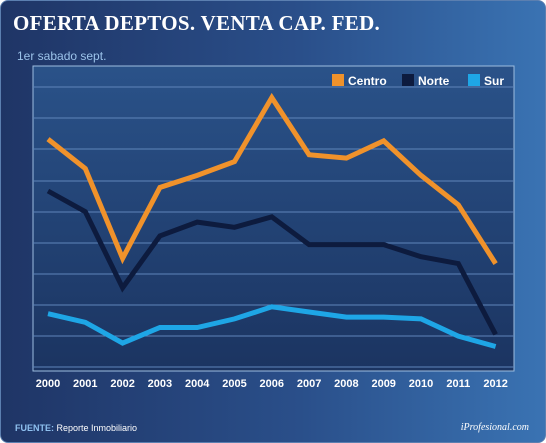 The image size is (546, 443). I want to click on source-note: FUENTE: Reporte Inmobiliario, so click(76, 428).